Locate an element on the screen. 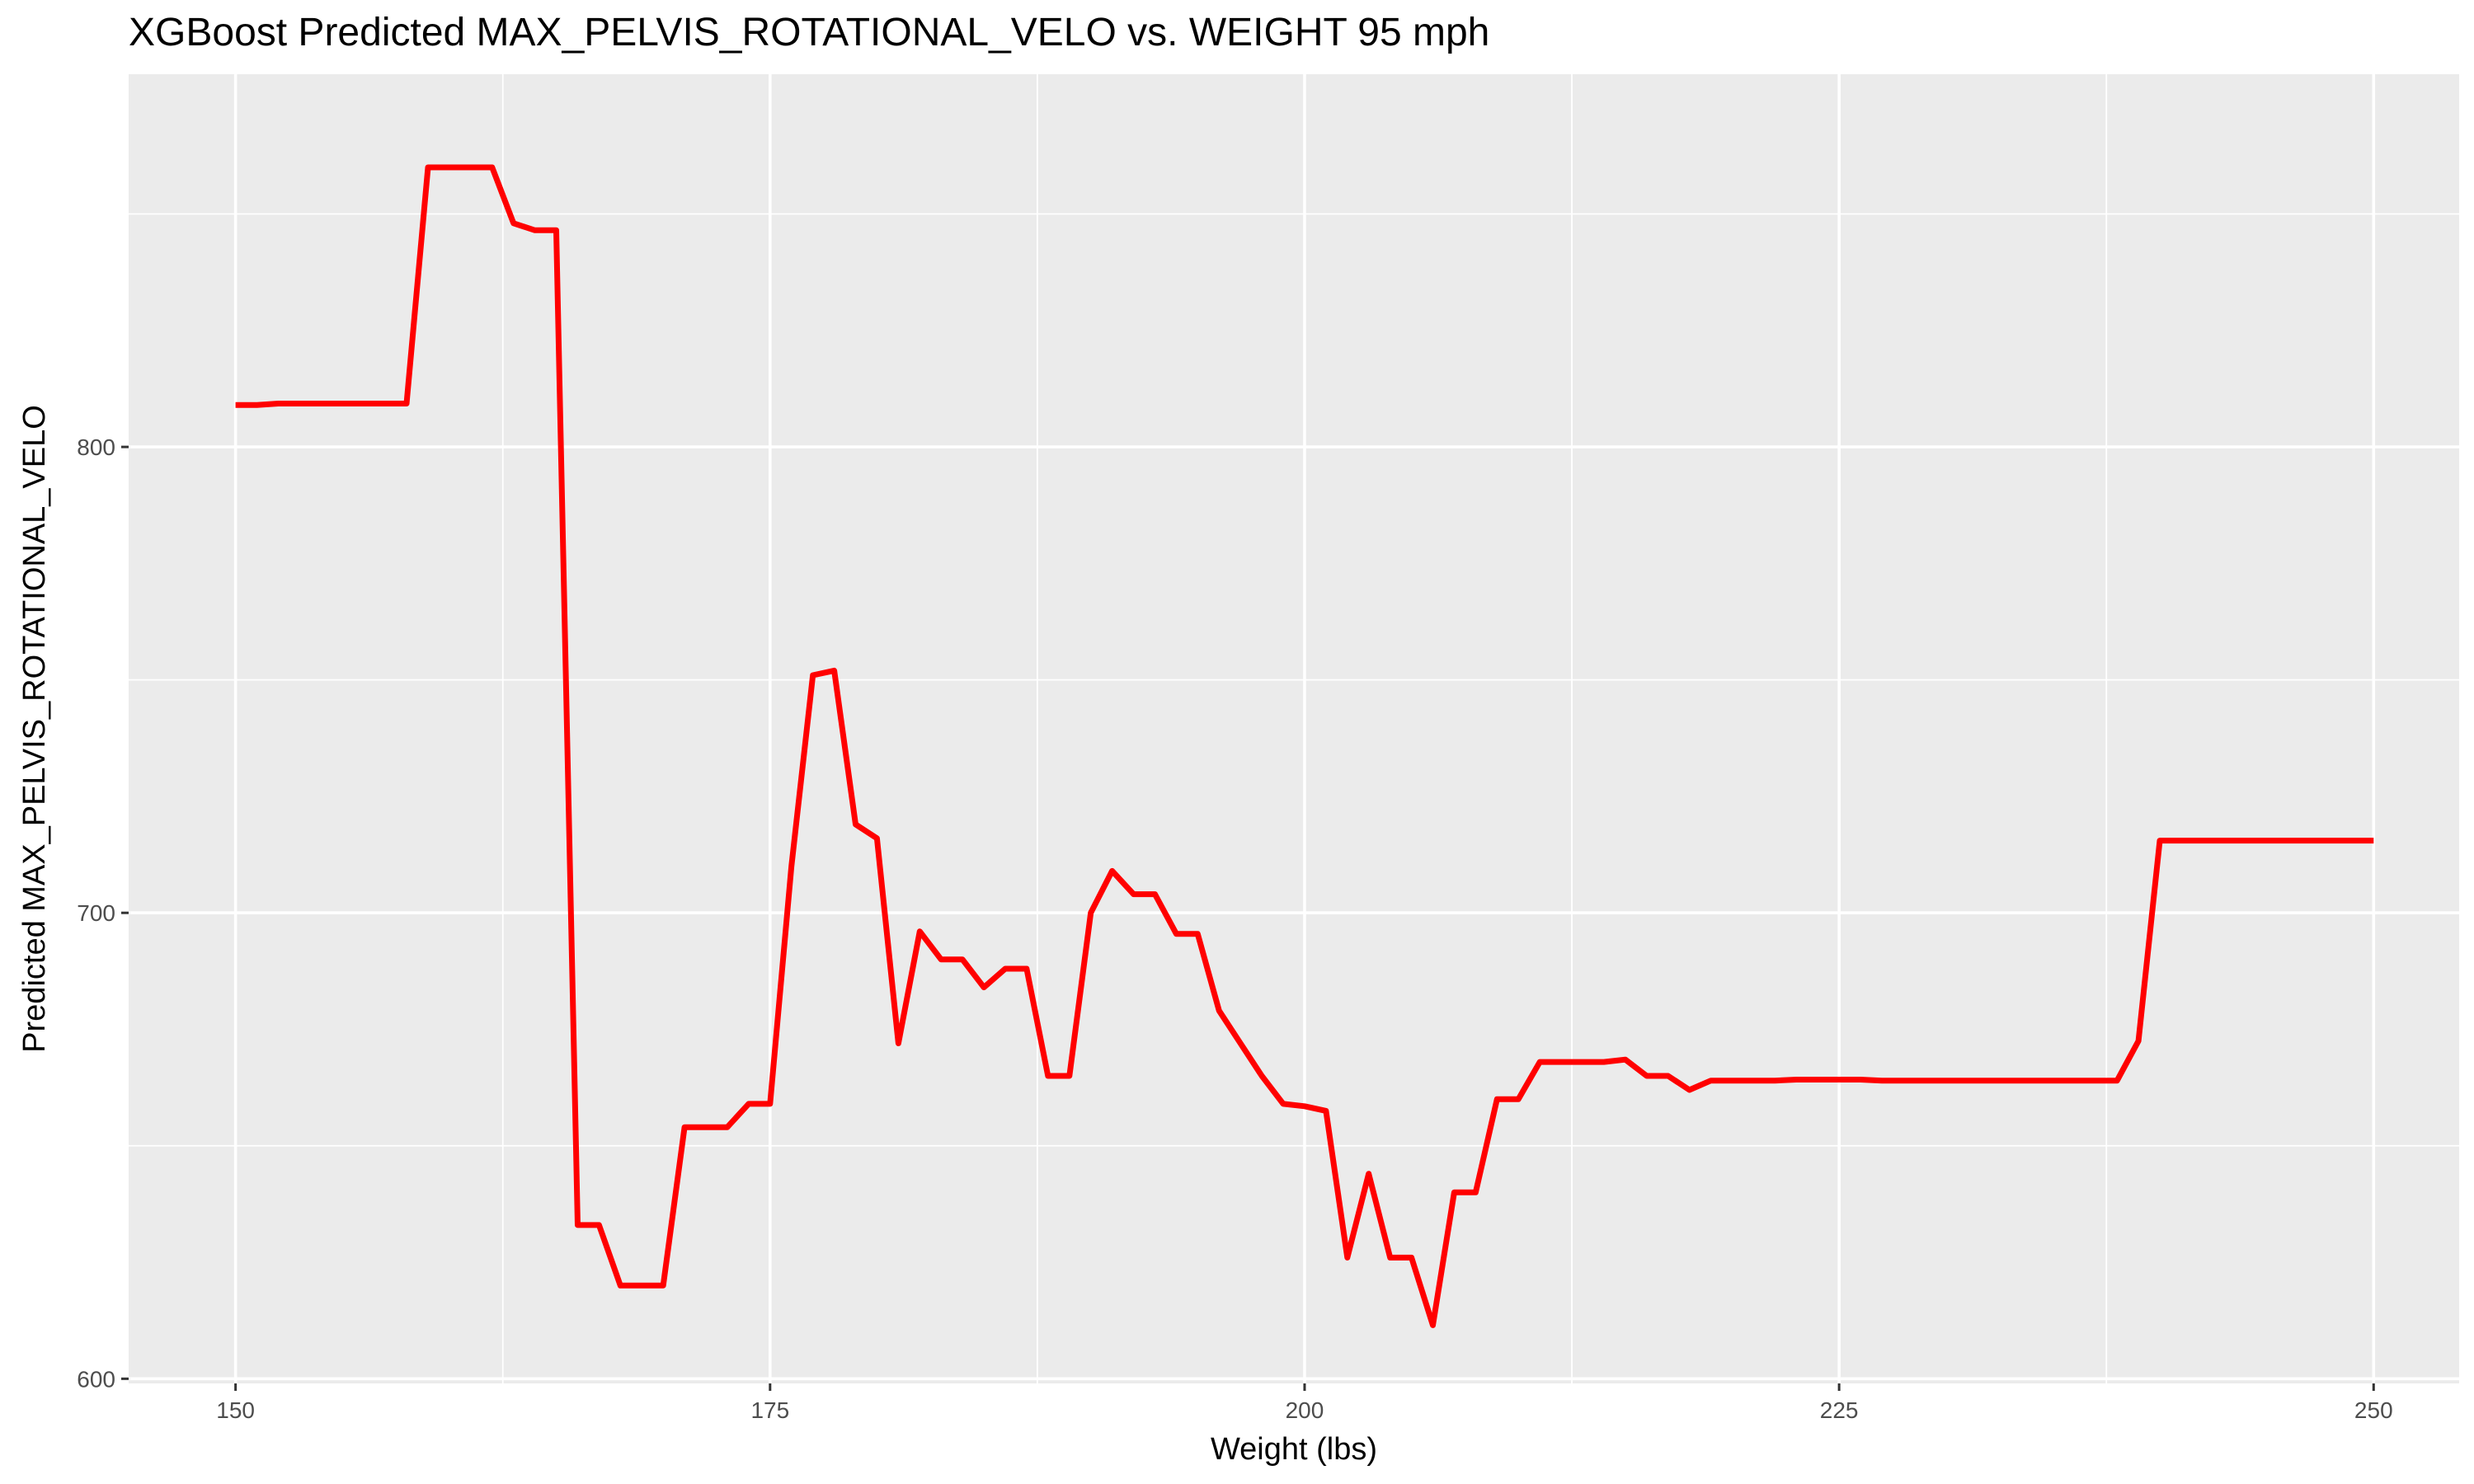 This screenshot has width=2474, height=1484. y-axis-tick-labels: 600 700 800 is located at coordinates (96, 913).